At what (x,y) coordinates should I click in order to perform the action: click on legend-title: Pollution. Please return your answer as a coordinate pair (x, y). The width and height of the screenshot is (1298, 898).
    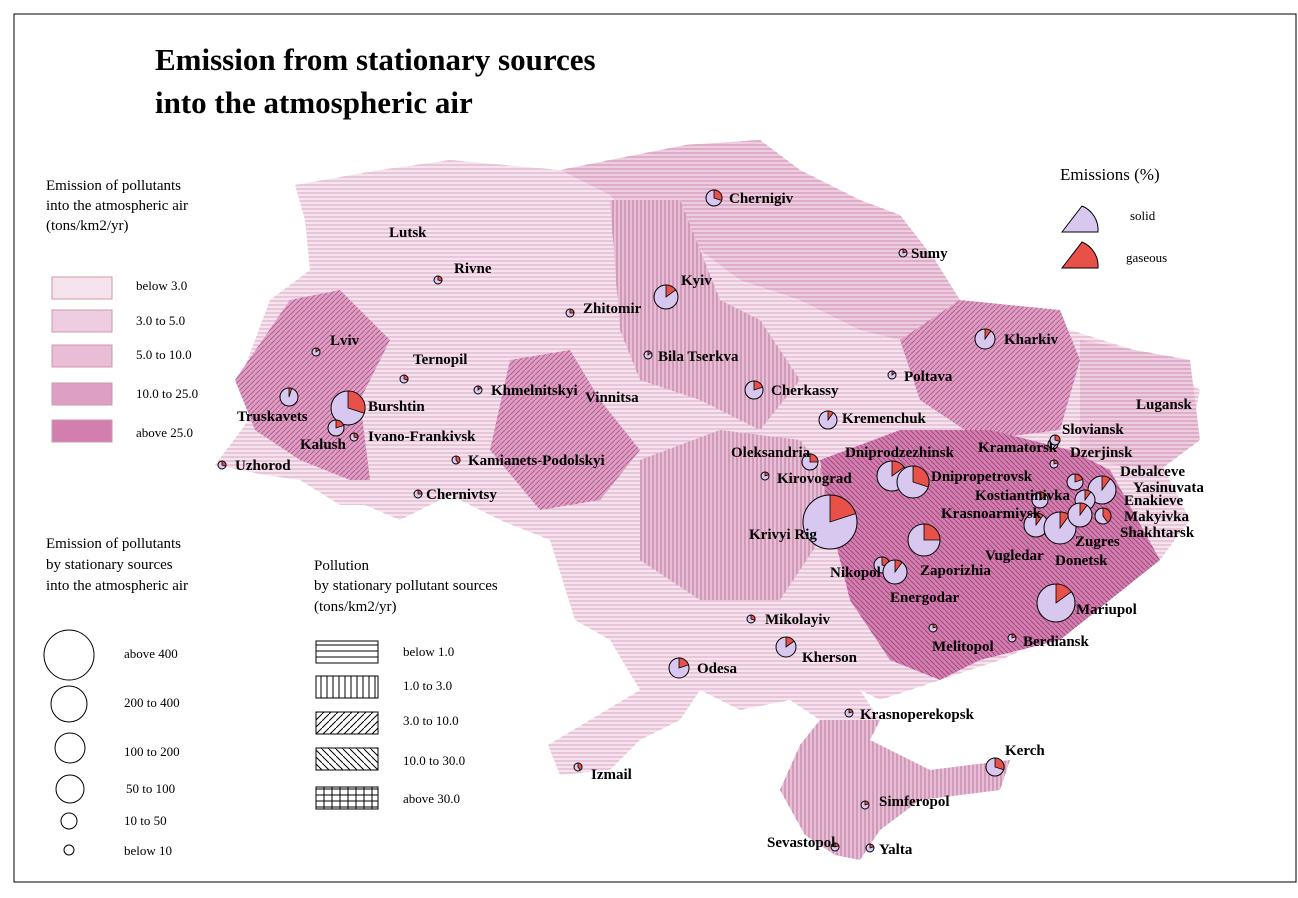
    Looking at the image, I should click on (342, 566).